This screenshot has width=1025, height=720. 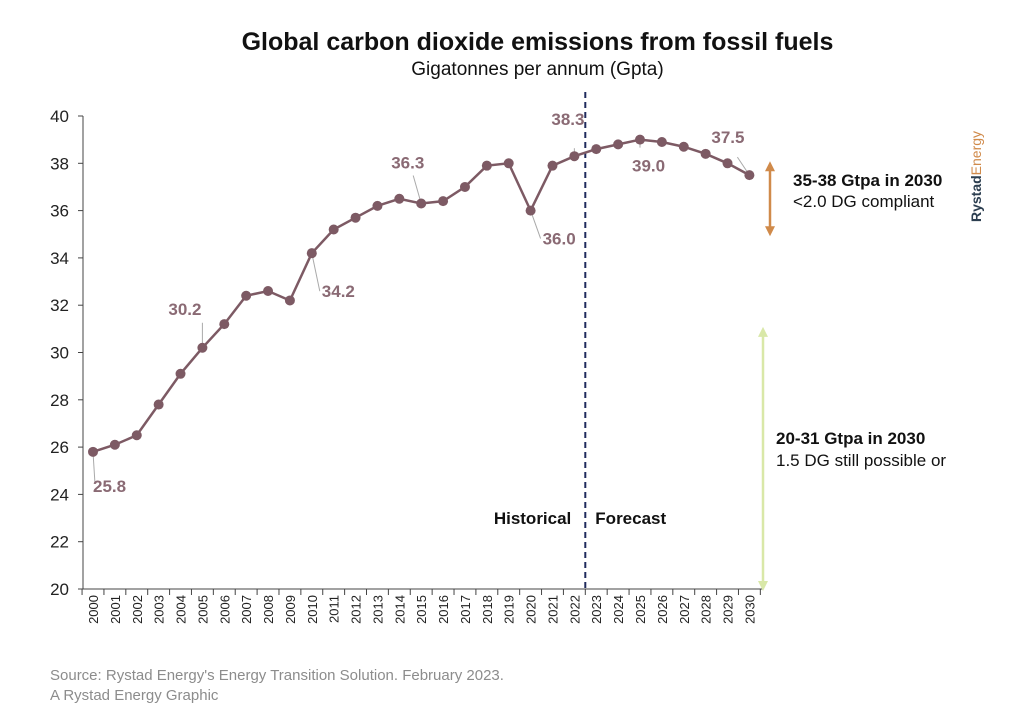 What do you see at coordinates (851, 438) in the screenshot?
I see `range-label-lower: 20-31 Gtpa in 2030` at bounding box center [851, 438].